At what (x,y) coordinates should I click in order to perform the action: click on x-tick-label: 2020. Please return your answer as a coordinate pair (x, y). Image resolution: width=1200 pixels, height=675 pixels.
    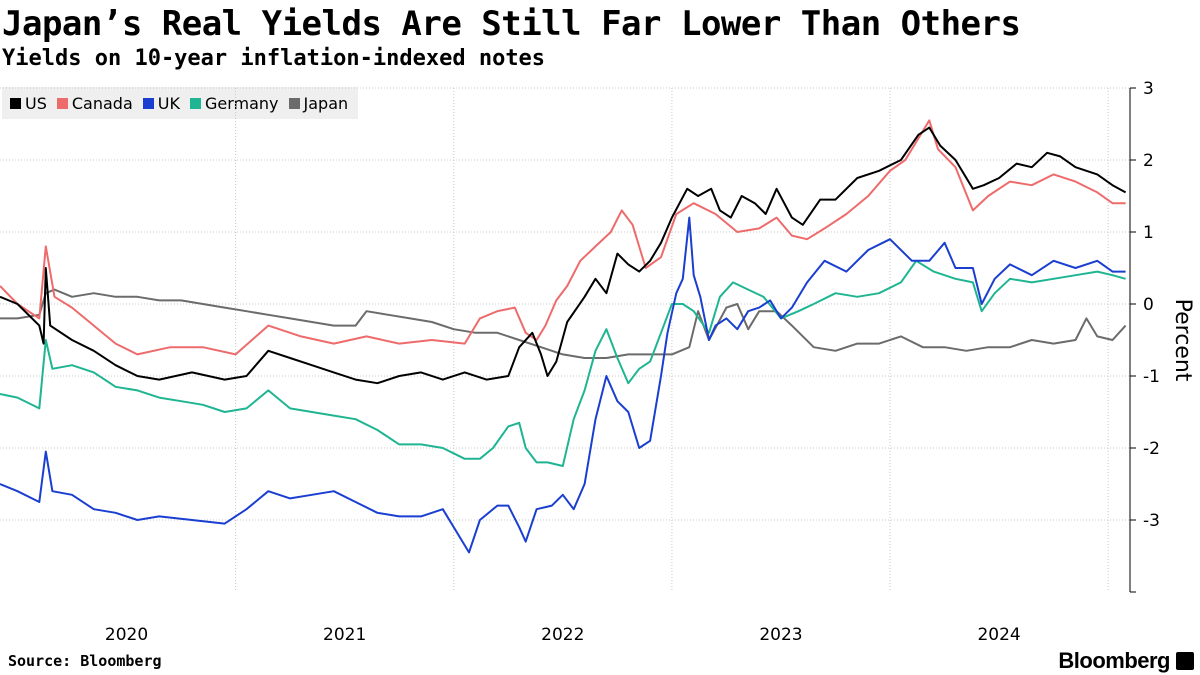
    Looking at the image, I should click on (126, 635).